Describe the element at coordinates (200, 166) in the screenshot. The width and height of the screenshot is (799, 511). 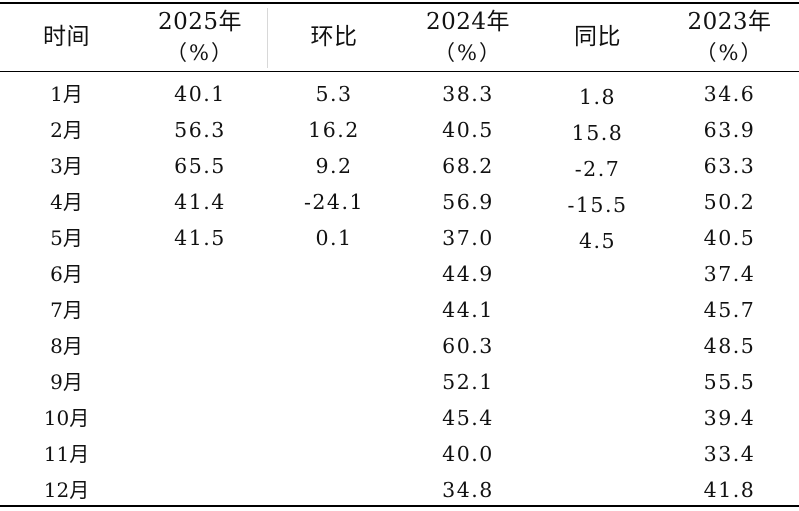
I see `cell-2025: 65.5` at that location.